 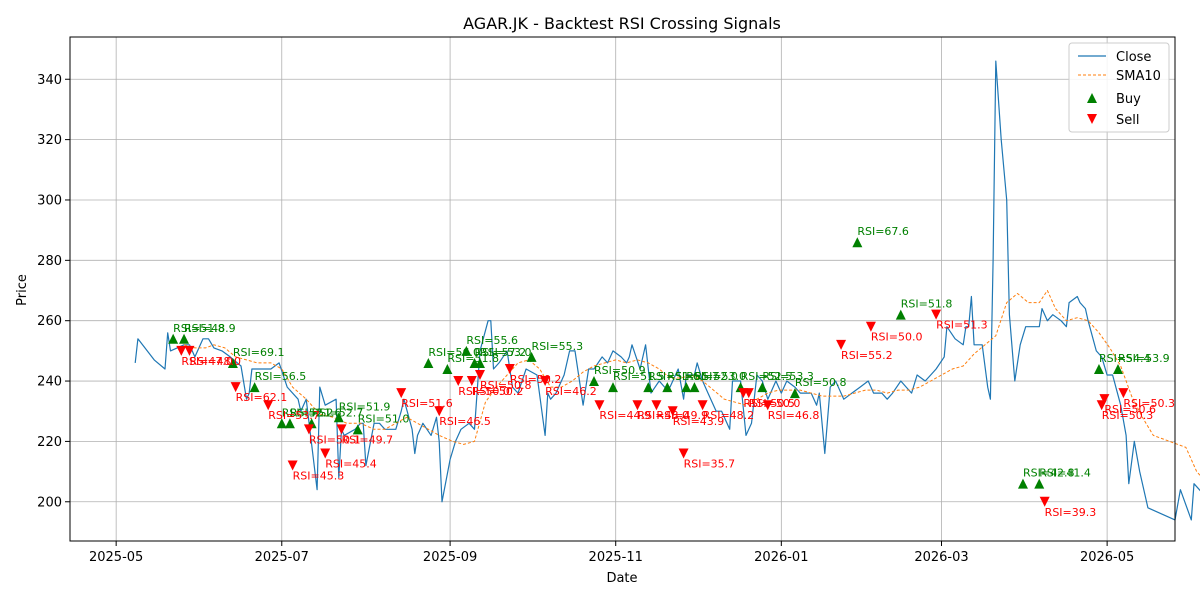 What do you see at coordinates (1125, 358) in the screenshot?
I see `buy-label: RSI=54.4` at bounding box center [1125, 358].